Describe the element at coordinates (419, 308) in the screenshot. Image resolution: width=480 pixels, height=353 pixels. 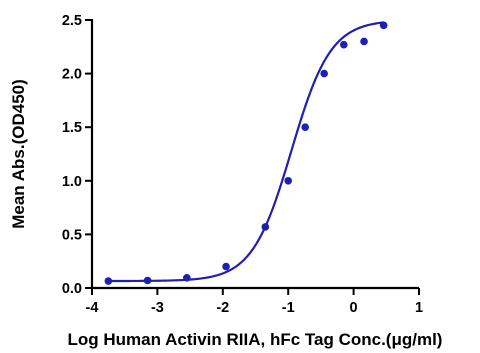
I see `x-tick-label: 1` at that location.